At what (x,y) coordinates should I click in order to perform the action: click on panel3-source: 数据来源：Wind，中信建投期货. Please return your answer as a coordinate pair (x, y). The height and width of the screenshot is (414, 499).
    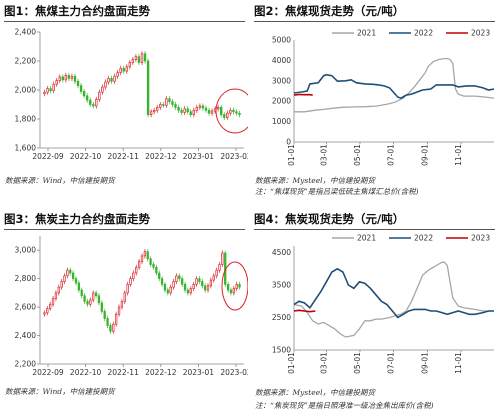
    Looking at the image, I should click on (60, 391).